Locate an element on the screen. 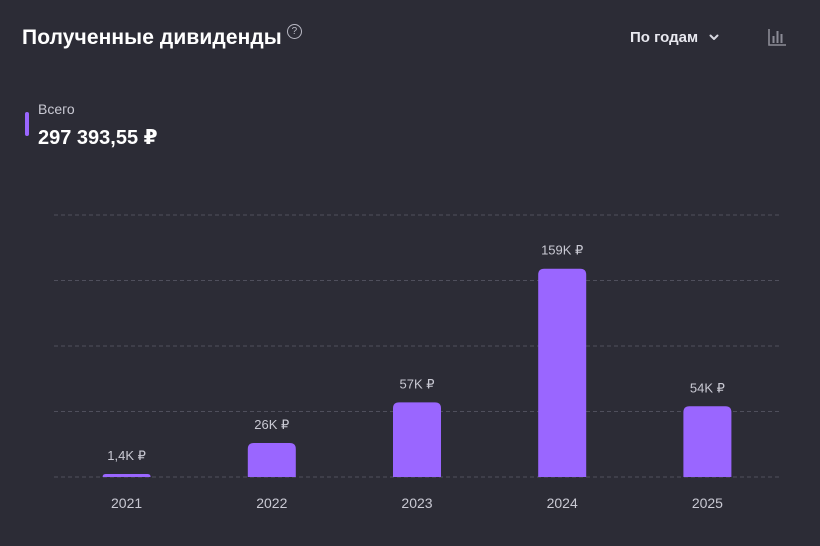  x-tick-label: 2023 is located at coordinates (416, 503).